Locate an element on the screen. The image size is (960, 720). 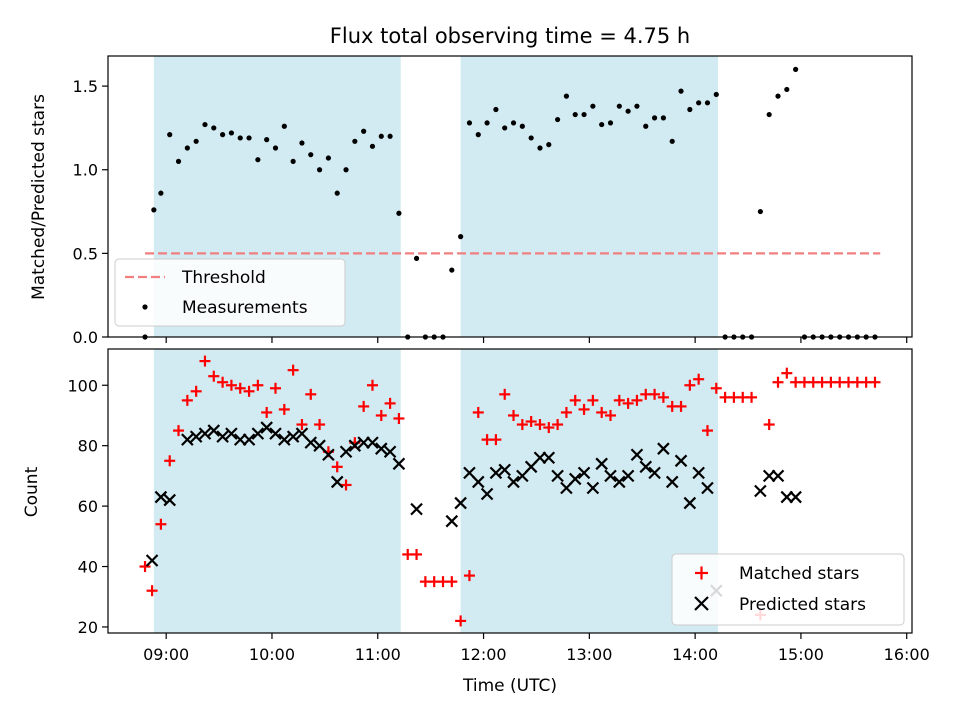
bottom-y-tick-label: 60 is located at coordinates (88, 506).